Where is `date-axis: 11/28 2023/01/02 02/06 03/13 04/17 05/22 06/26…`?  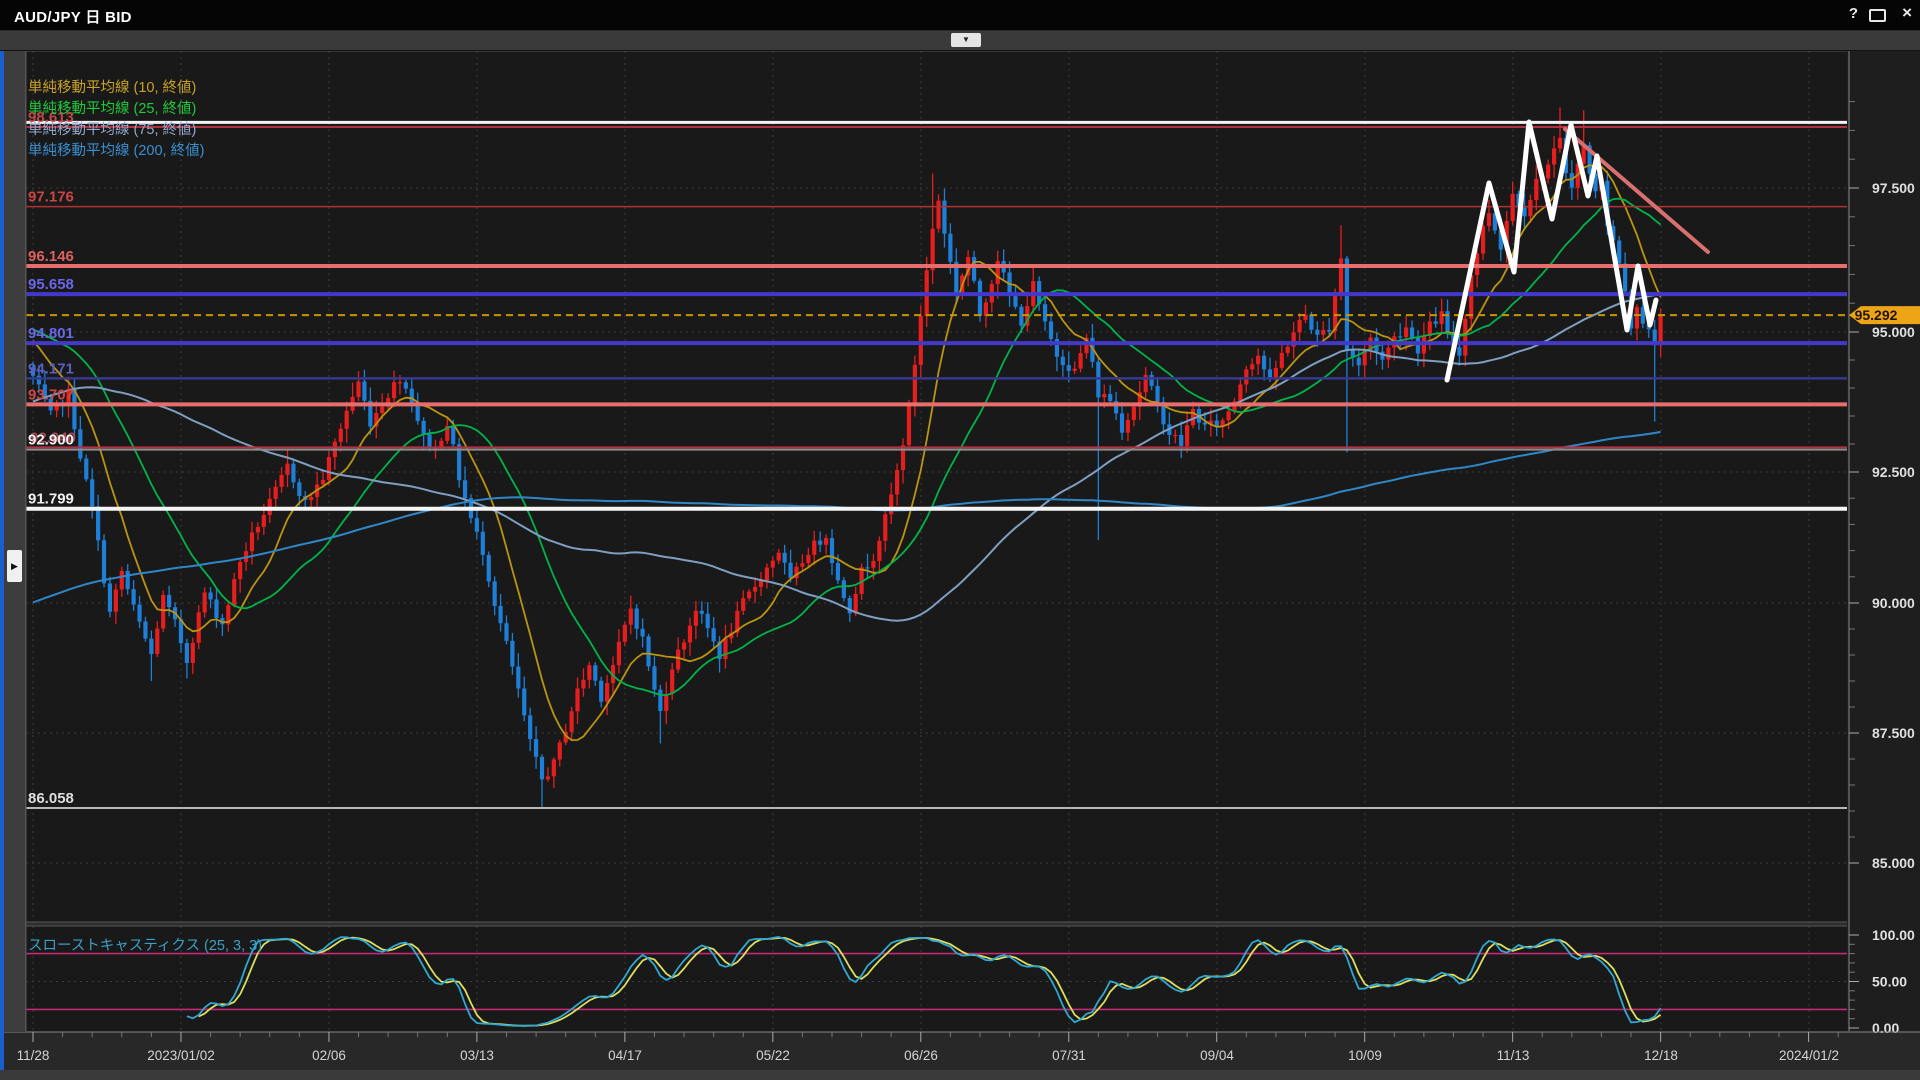 date-axis: 11/28 2023/01/02 02/06 03/13 04/17 05/22 06/26… is located at coordinates (960, 1047).